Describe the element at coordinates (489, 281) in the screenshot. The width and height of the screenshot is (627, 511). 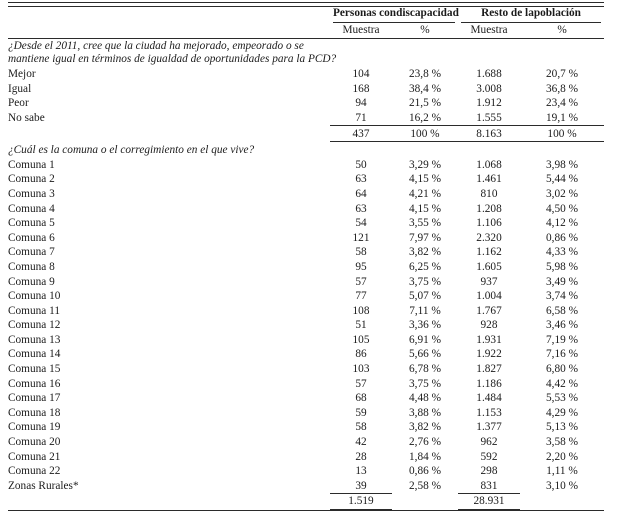
I see `cell-value: 937` at that location.